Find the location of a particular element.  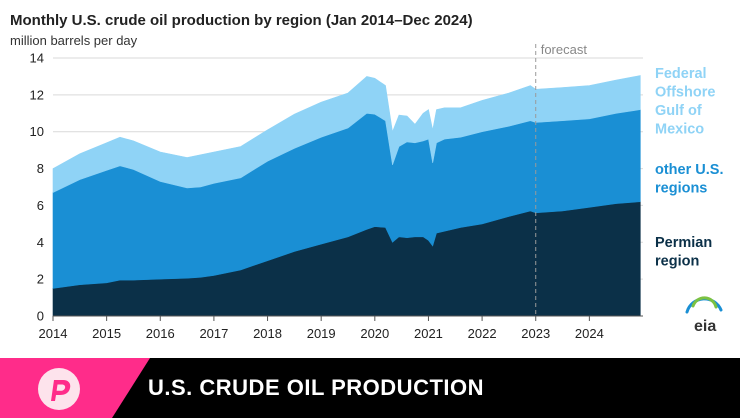

legend-label-1-line-1: regions is located at coordinates (681, 189).